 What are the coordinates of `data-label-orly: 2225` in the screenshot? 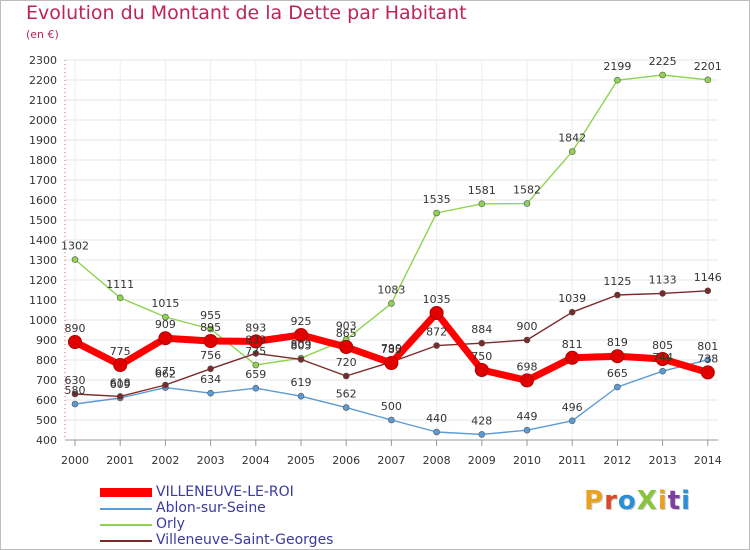 It's located at (663, 61).